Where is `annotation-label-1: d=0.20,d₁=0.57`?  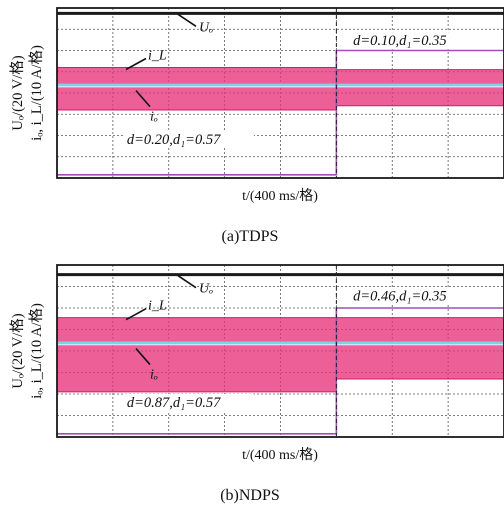 annotation-label-1: d=0.20,d₁=0.57 is located at coordinates (174, 140).